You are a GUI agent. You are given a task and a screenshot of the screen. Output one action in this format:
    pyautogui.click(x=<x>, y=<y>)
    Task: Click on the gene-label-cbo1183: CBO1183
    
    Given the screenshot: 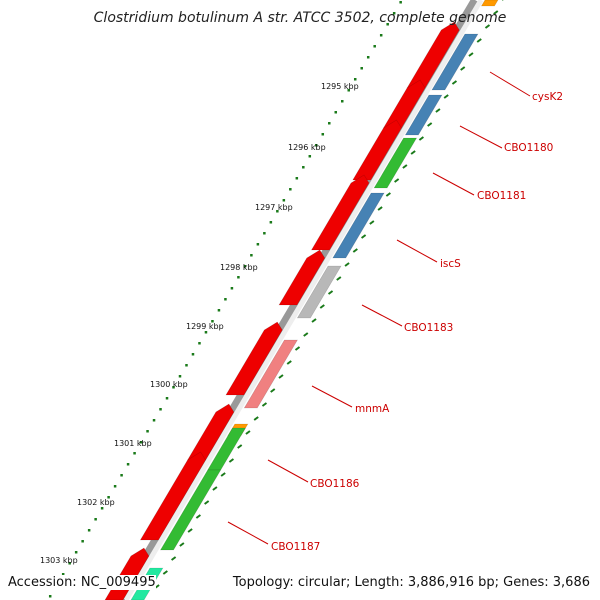 What is the action you would take?
    pyautogui.click(x=428, y=328)
    